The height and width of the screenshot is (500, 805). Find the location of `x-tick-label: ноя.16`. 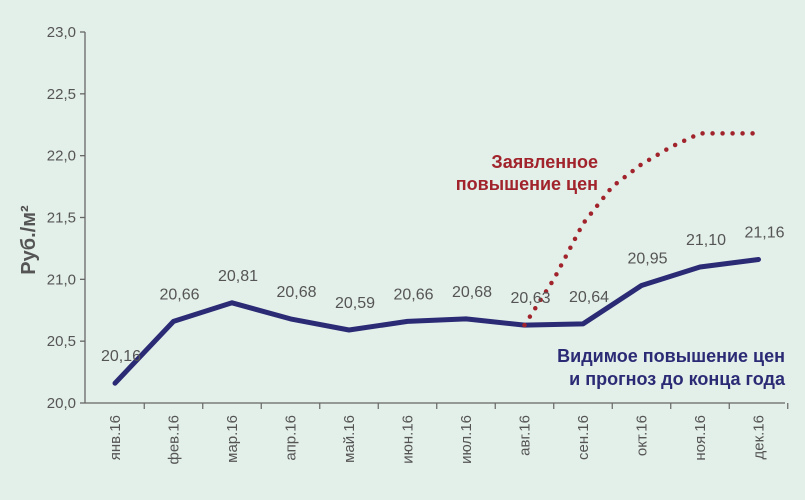

x-tick-label: ноя.16 is located at coordinates (700, 438).